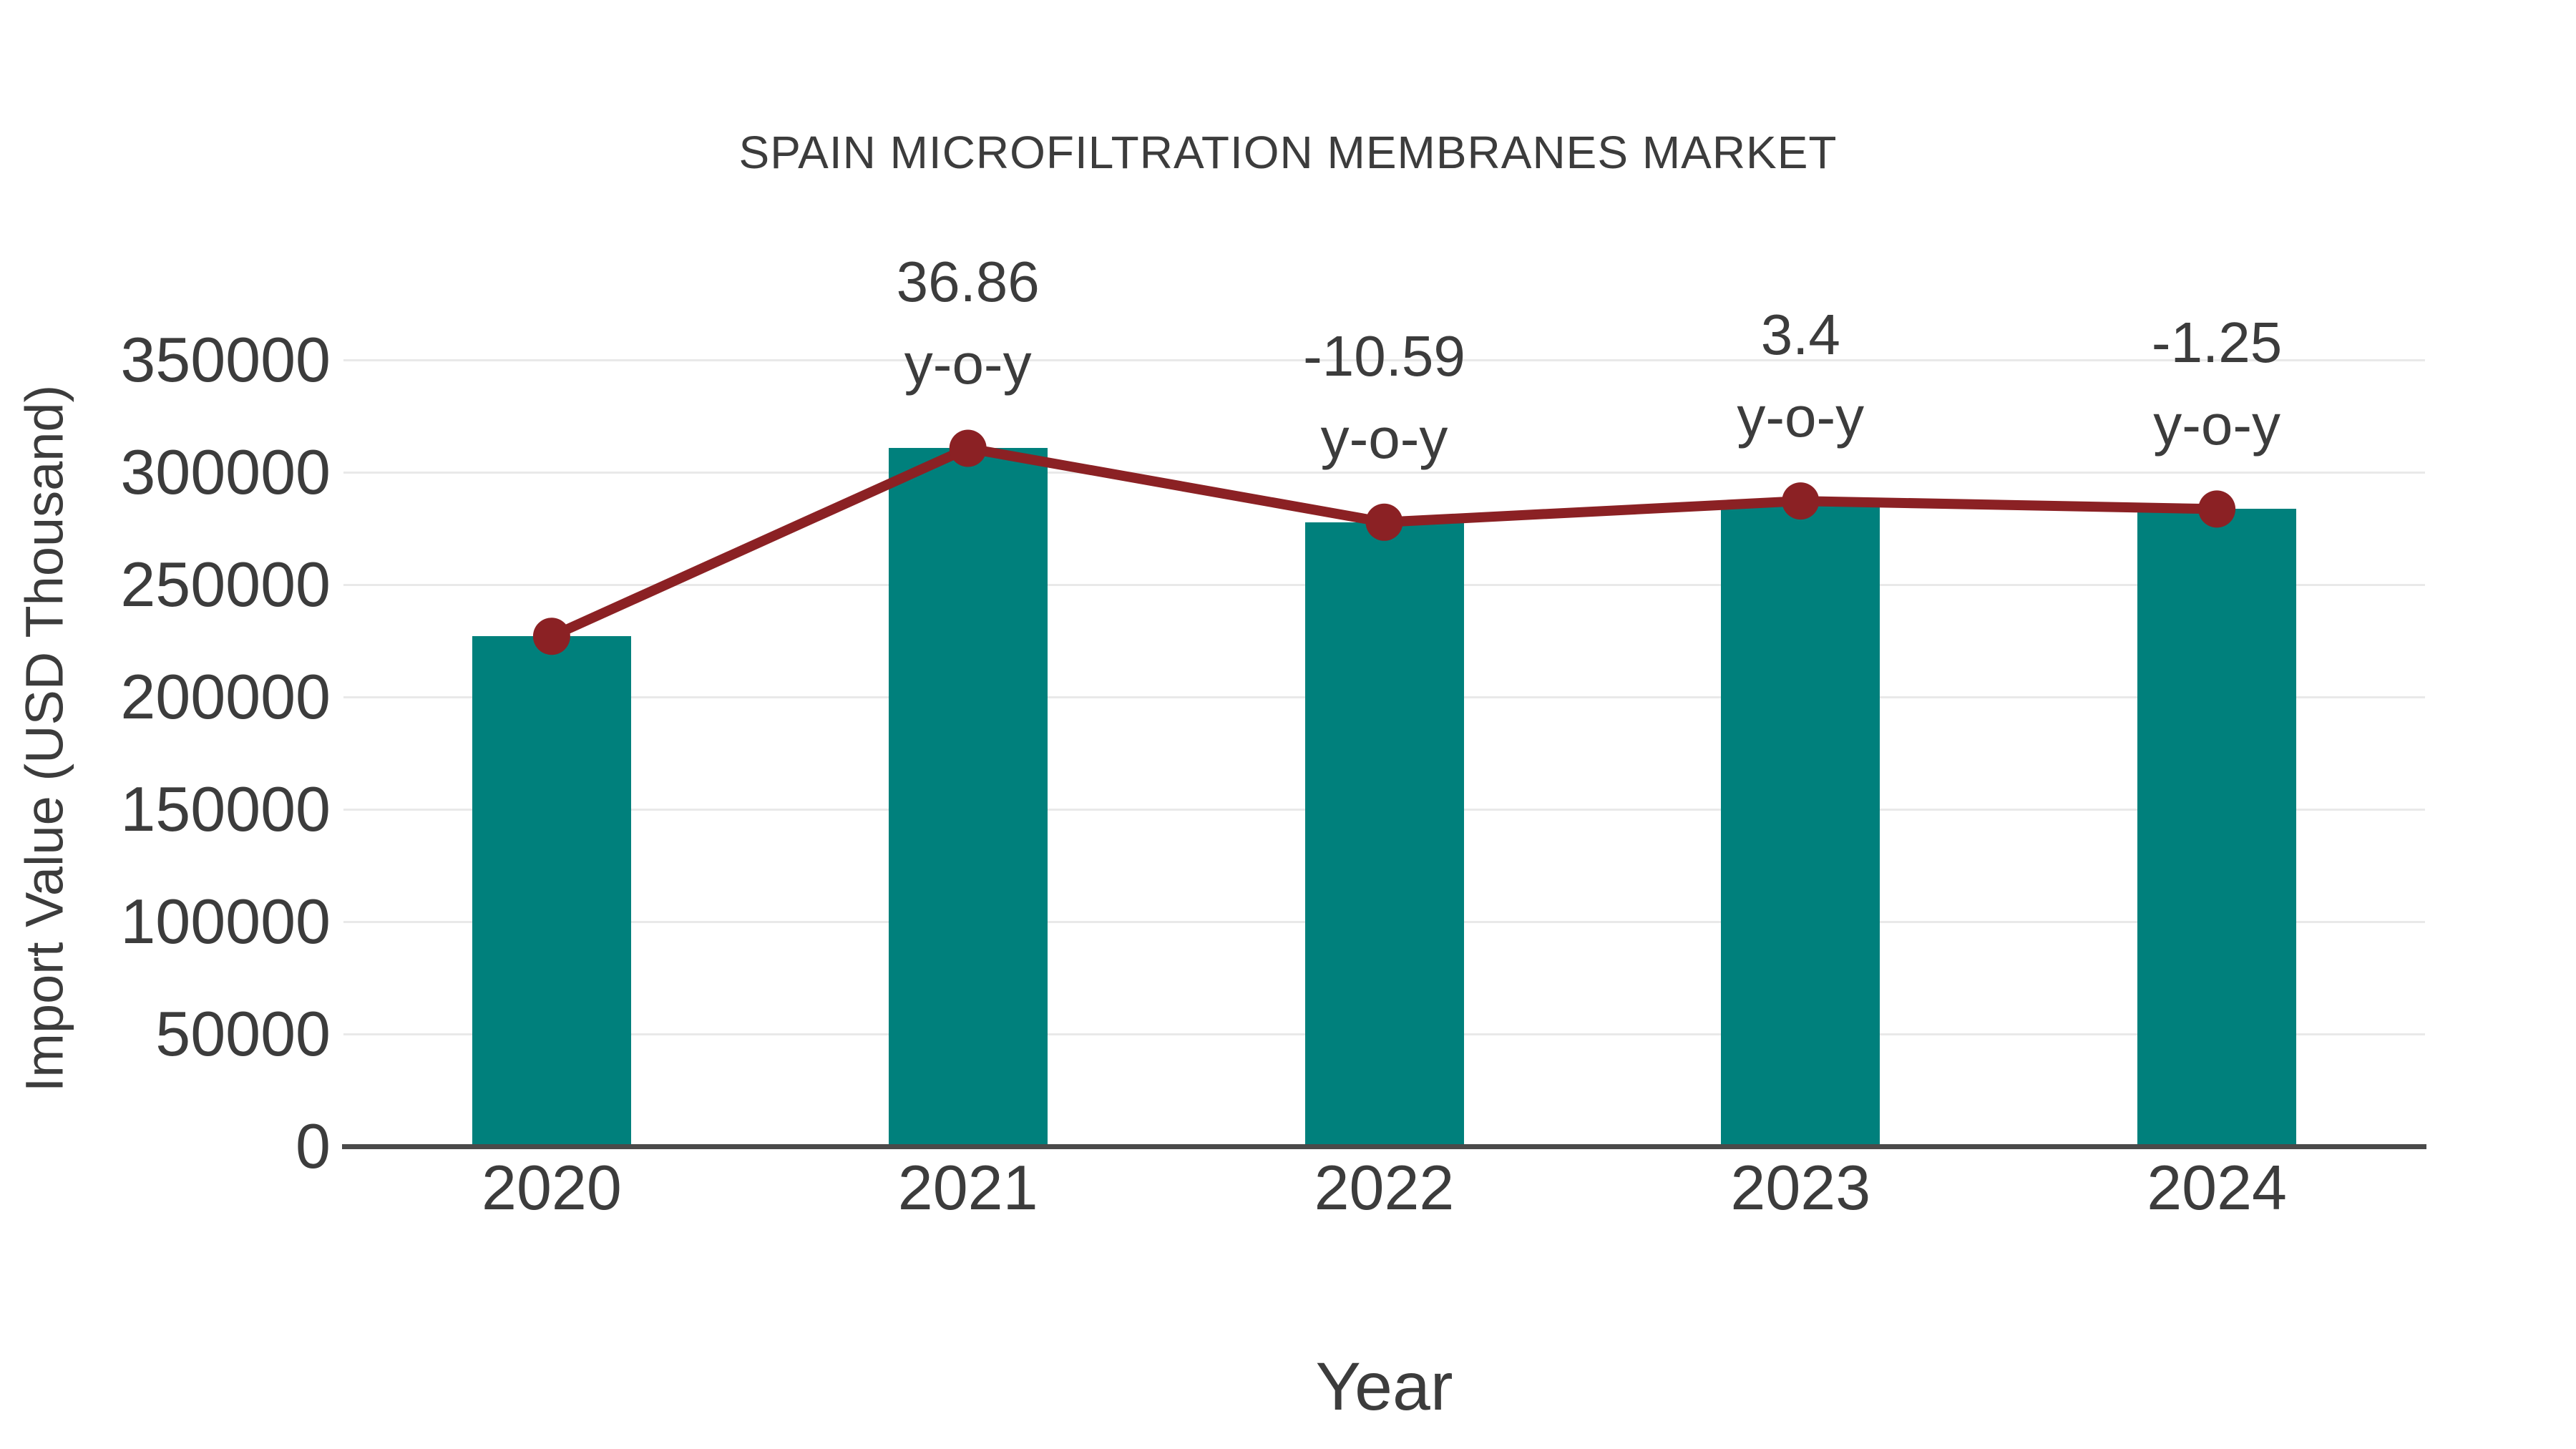  I want to click on x-tick-label-2023: 2023, so click(1800, 1187).